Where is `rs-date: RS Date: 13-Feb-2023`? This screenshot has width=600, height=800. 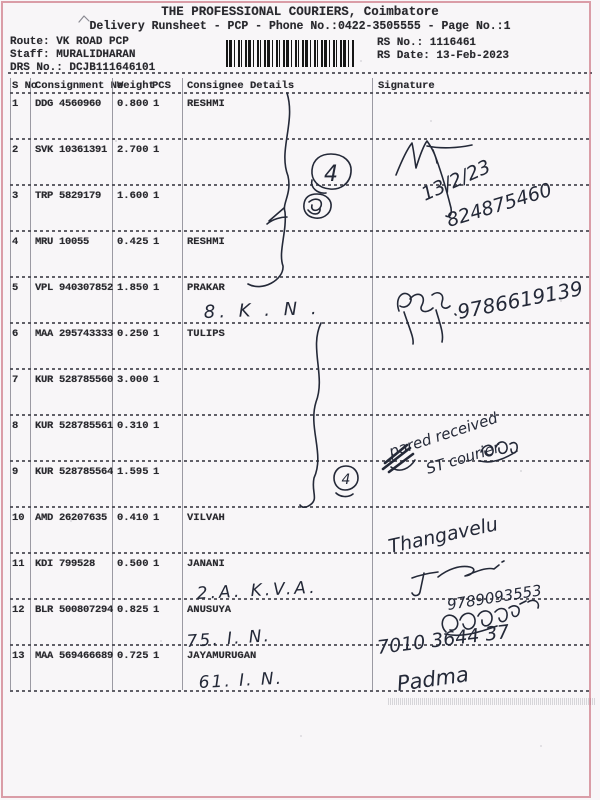 rs-date: RS Date: 13-Feb-2023 is located at coordinates (443, 56).